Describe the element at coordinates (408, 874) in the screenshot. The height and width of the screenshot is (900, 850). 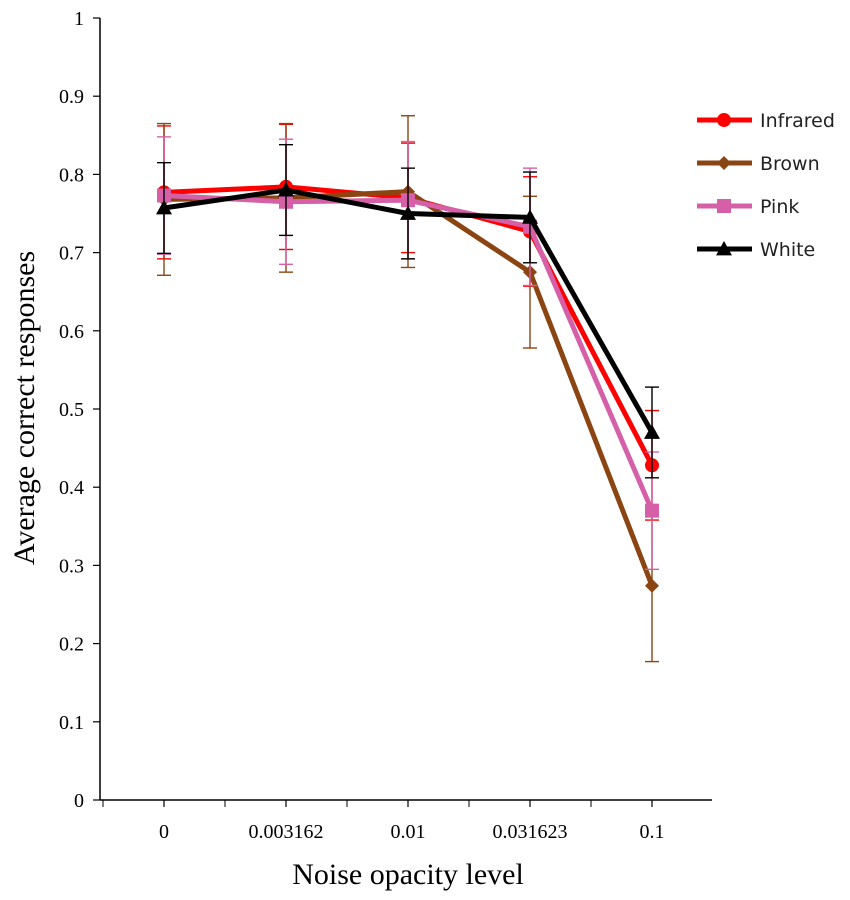
I see `x-axis-title: Noise opacity level` at that location.